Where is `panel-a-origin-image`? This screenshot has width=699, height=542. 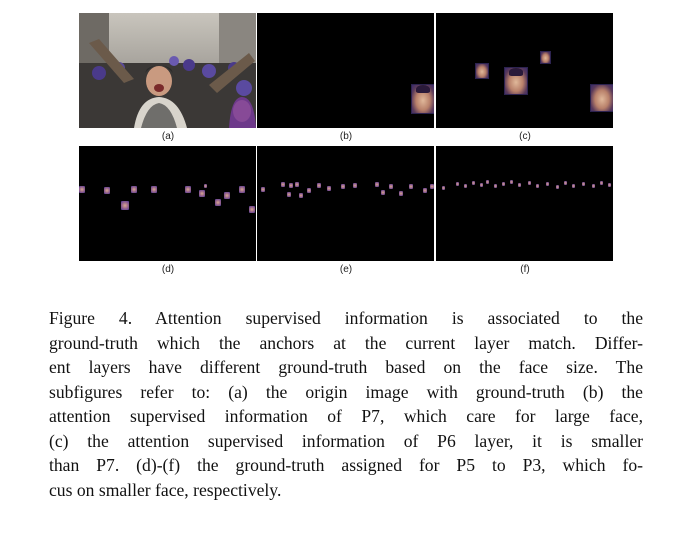
panel-a-origin-image is located at coordinates (167, 70).